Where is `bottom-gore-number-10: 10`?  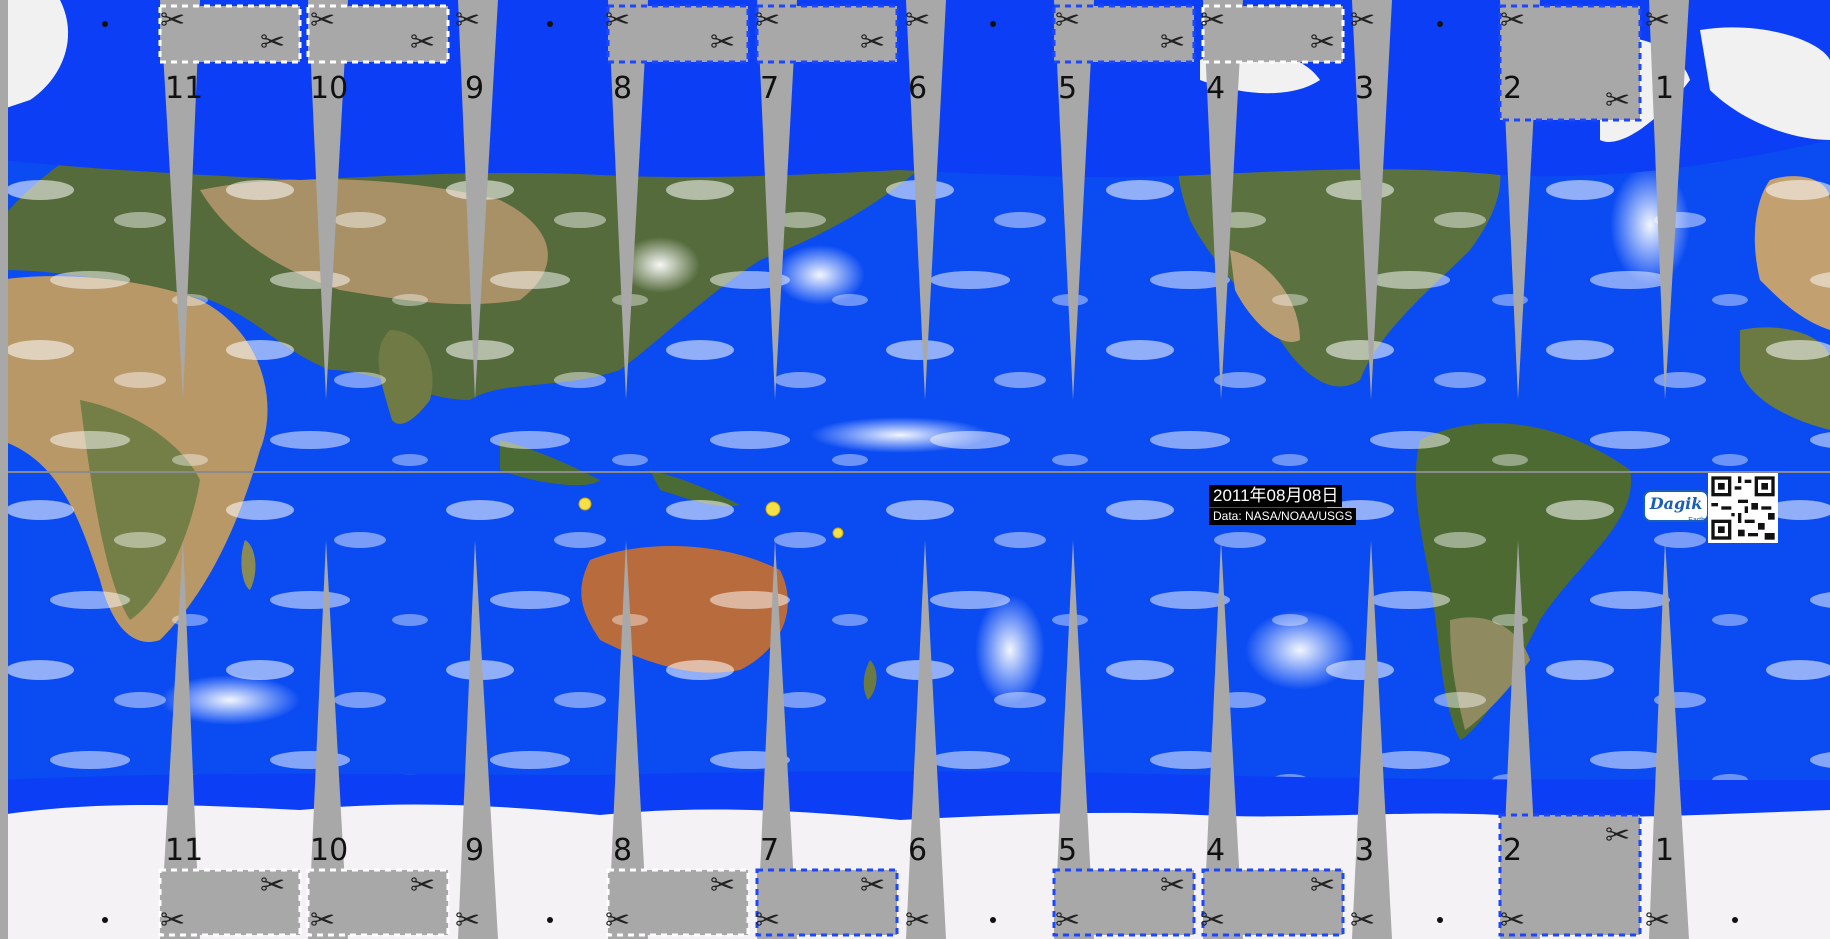 bottom-gore-number-10: 10 is located at coordinates (329, 850).